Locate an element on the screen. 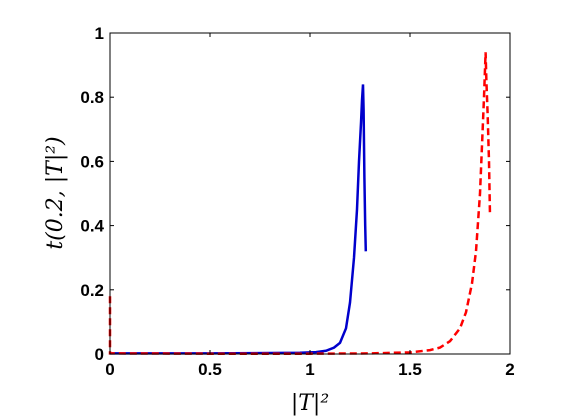  x-tick-label: 0.5 is located at coordinates (210, 369).